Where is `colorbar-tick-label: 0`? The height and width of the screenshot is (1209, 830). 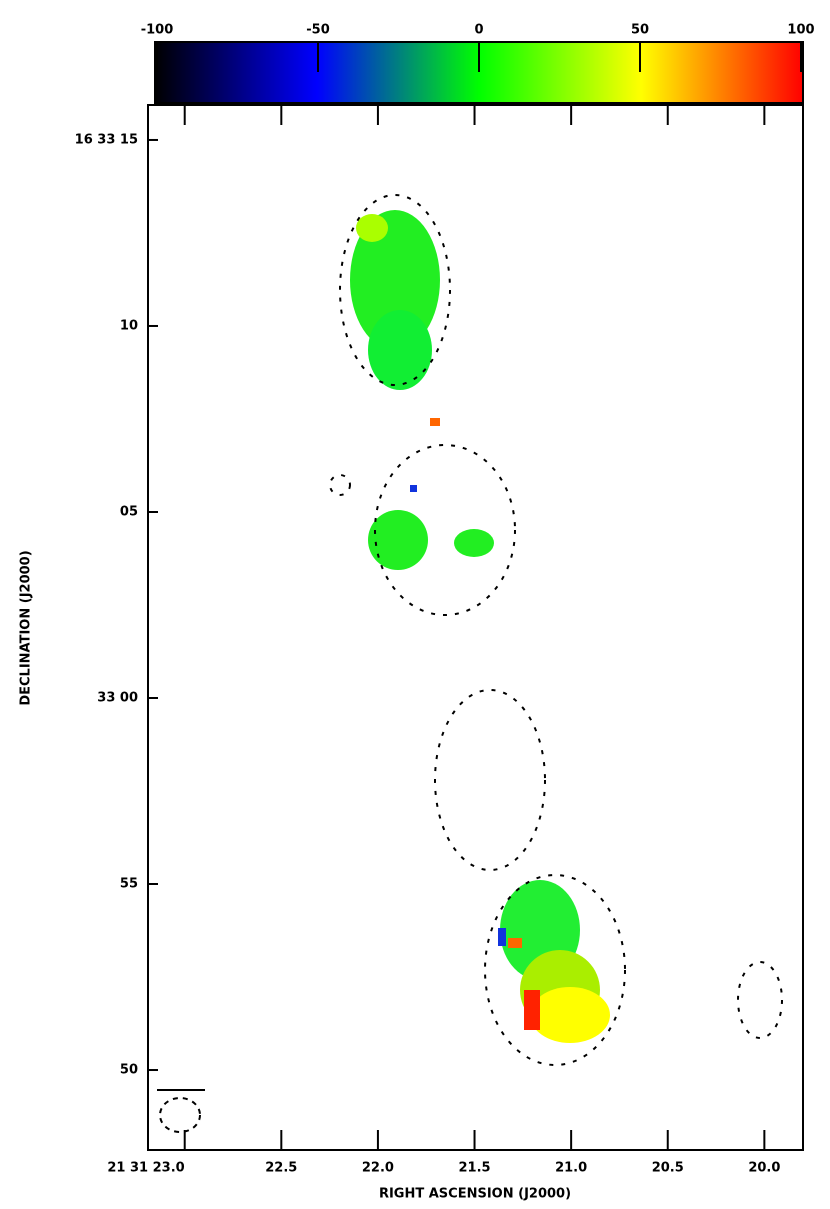 colorbar-tick-label: 0 is located at coordinates (478, 30).